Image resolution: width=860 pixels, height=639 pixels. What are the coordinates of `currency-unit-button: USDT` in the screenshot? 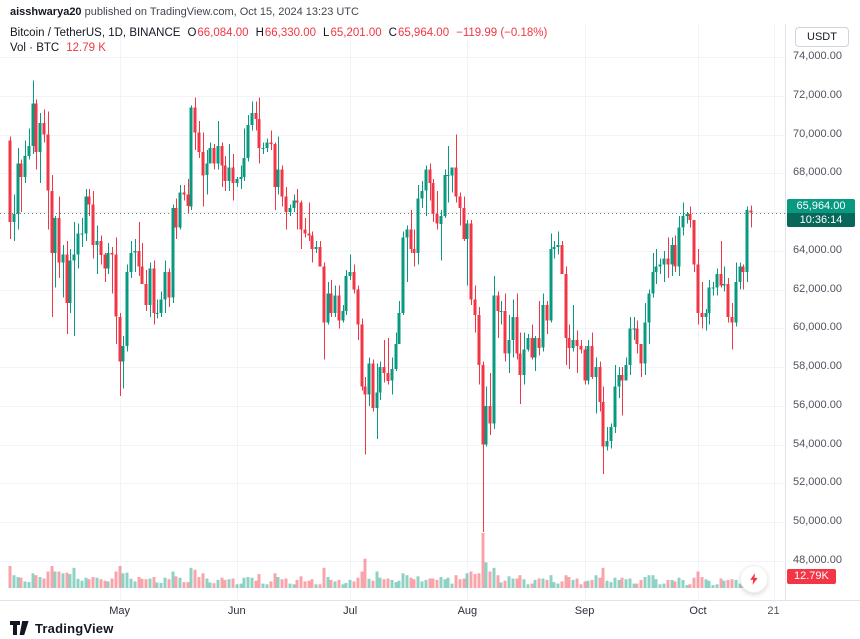 It's located at (822, 37).